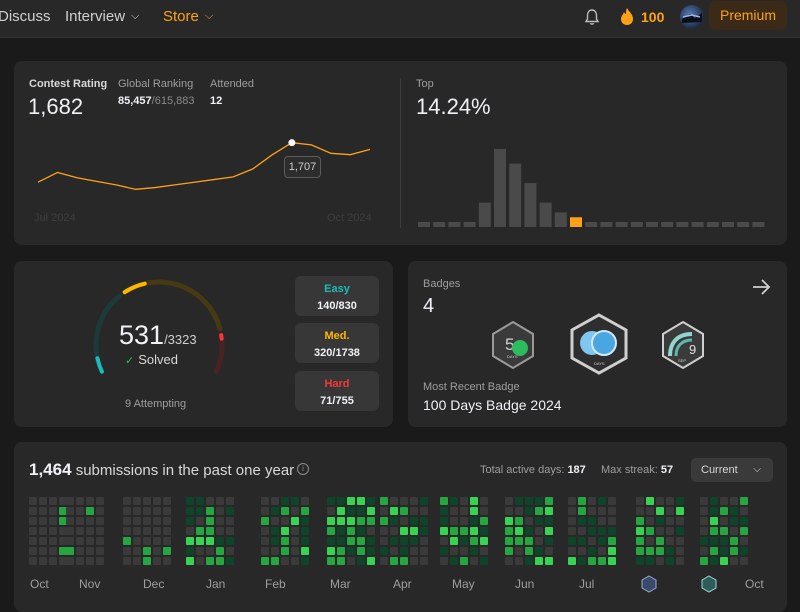 This screenshot has width=800, height=612. I want to click on streak-count: 100, so click(652, 17).